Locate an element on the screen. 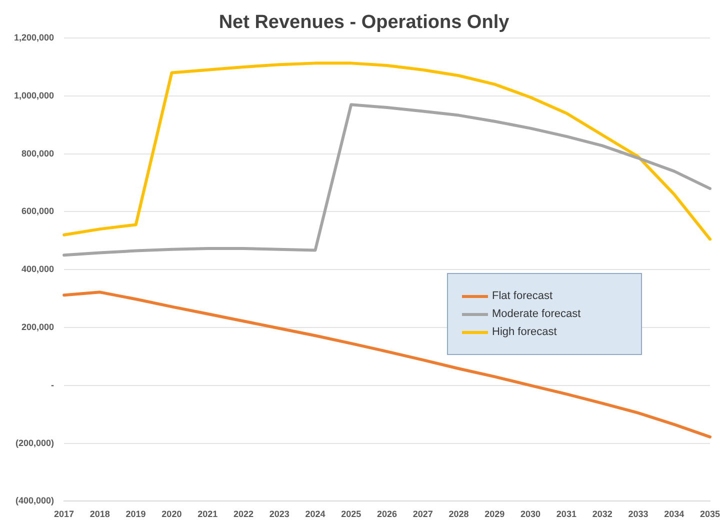  legend-label: High forecast is located at coordinates (524, 332).